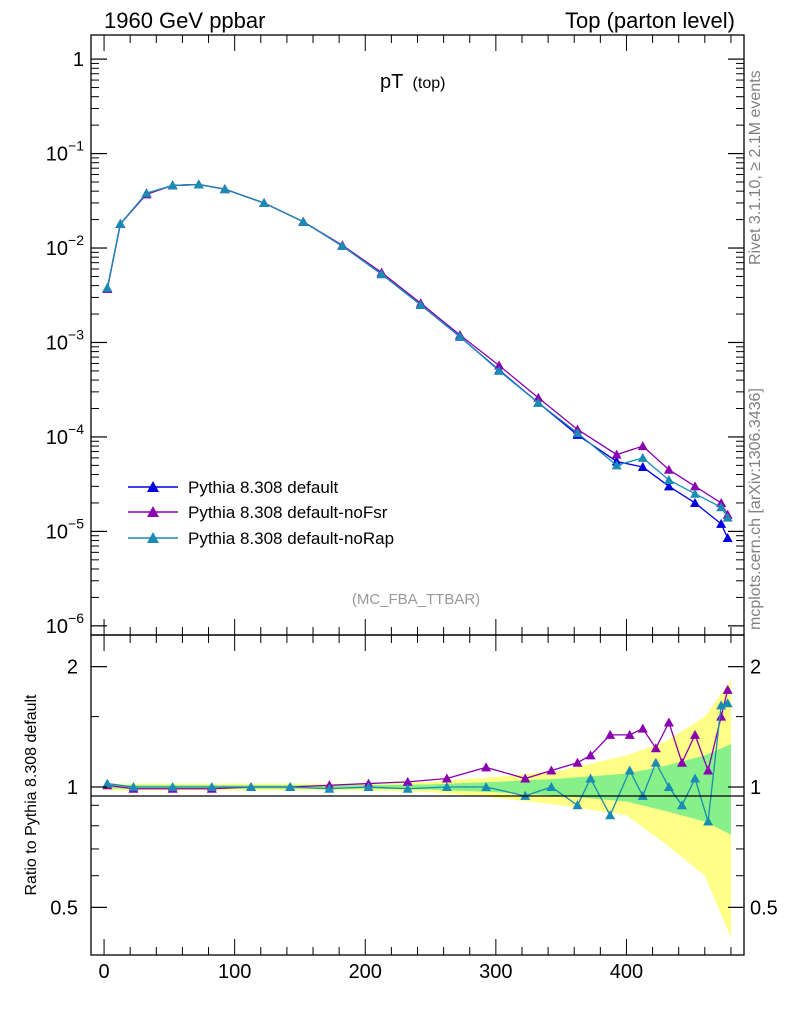 This screenshot has height=1024, width=786. I want to click on main-plot-title: pT (top), so click(412, 82).